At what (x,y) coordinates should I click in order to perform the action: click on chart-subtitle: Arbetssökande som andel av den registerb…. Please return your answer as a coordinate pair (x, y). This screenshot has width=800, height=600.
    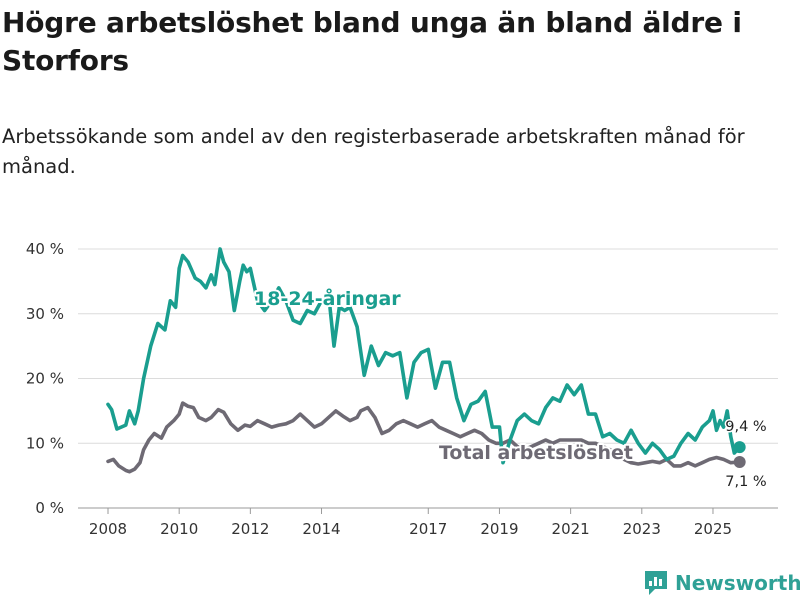
    Looking at the image, I should click on (373, 151).